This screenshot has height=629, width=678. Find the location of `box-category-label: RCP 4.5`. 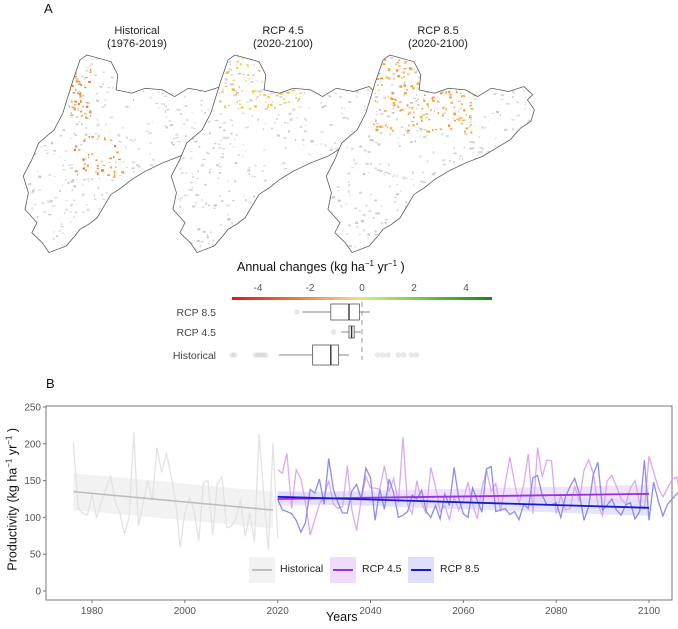

box-category-label: RCP 4.5 is located at coordinates (197, 333).